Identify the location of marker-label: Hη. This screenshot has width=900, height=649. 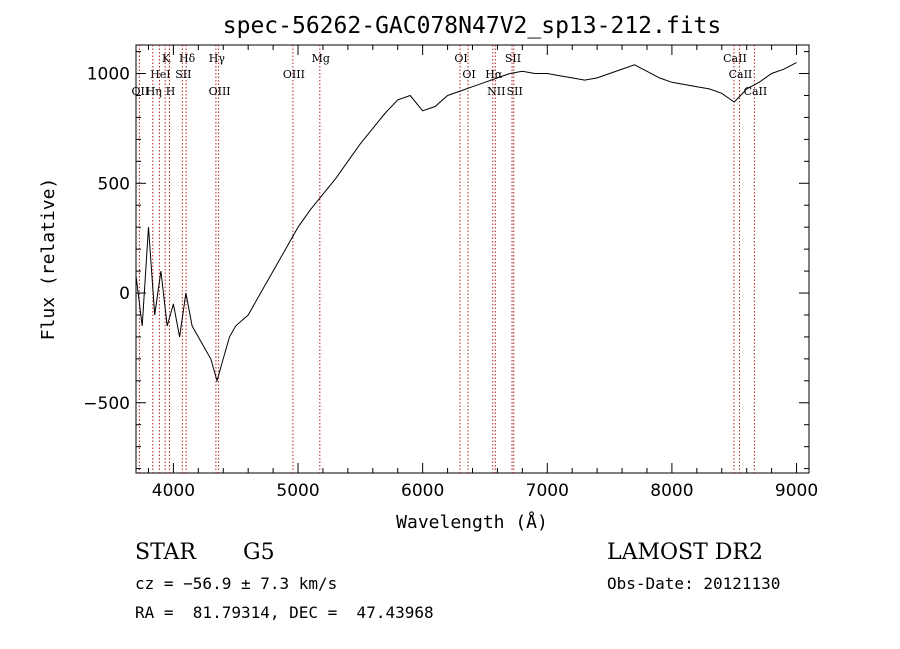
(154, 91).